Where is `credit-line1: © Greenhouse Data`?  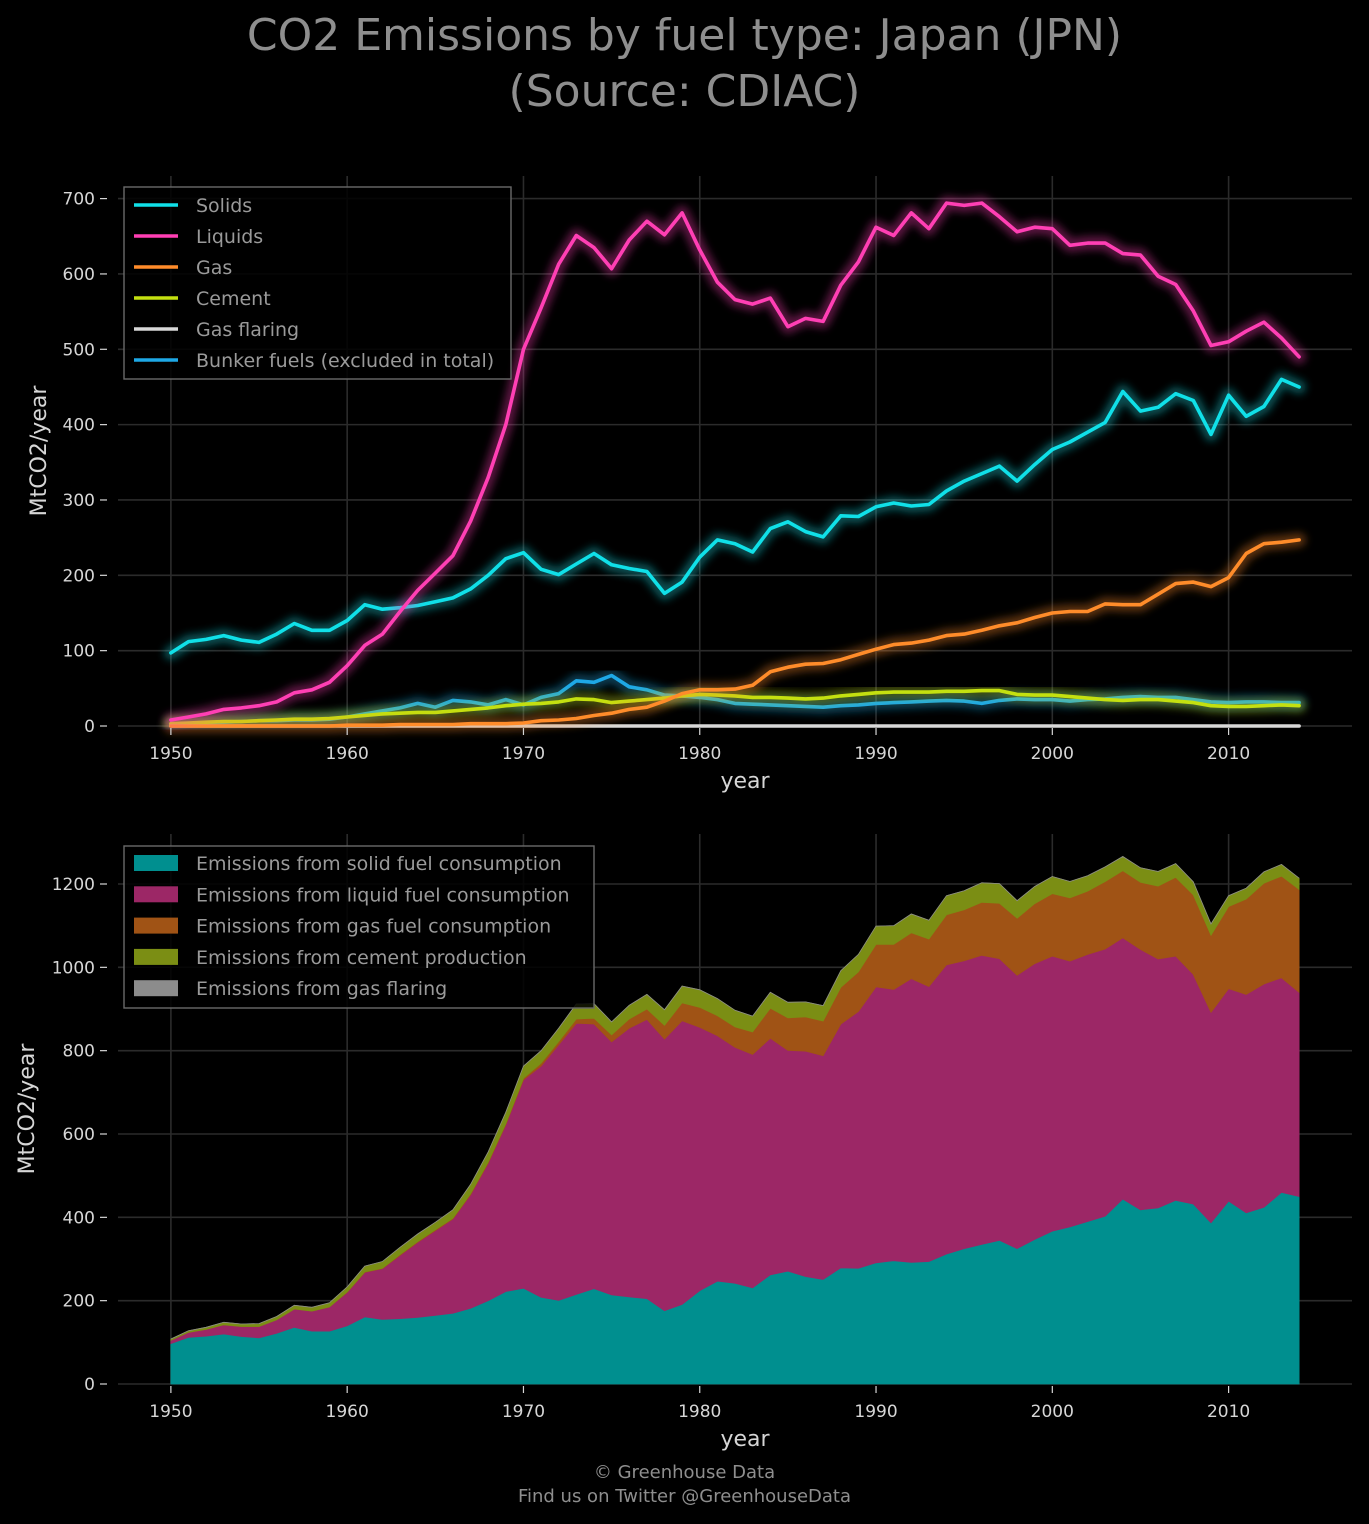 credit-line1: © Greenhouse Data is located at coordinates (684, 1472).